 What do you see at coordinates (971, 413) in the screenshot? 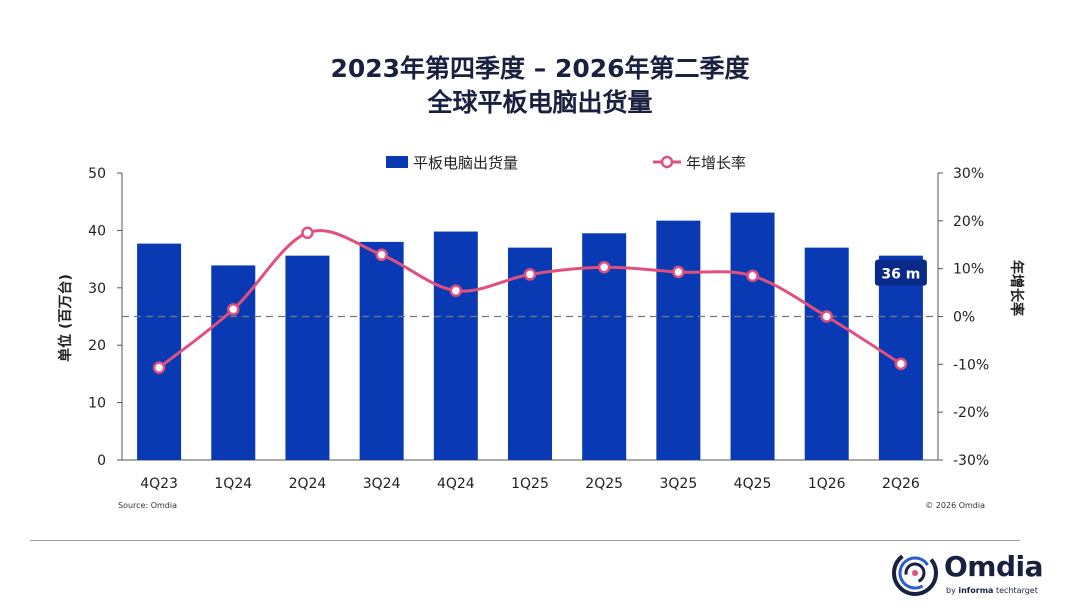
I see `y-tick-right-label: -20%` at bounding box center [971, 413].